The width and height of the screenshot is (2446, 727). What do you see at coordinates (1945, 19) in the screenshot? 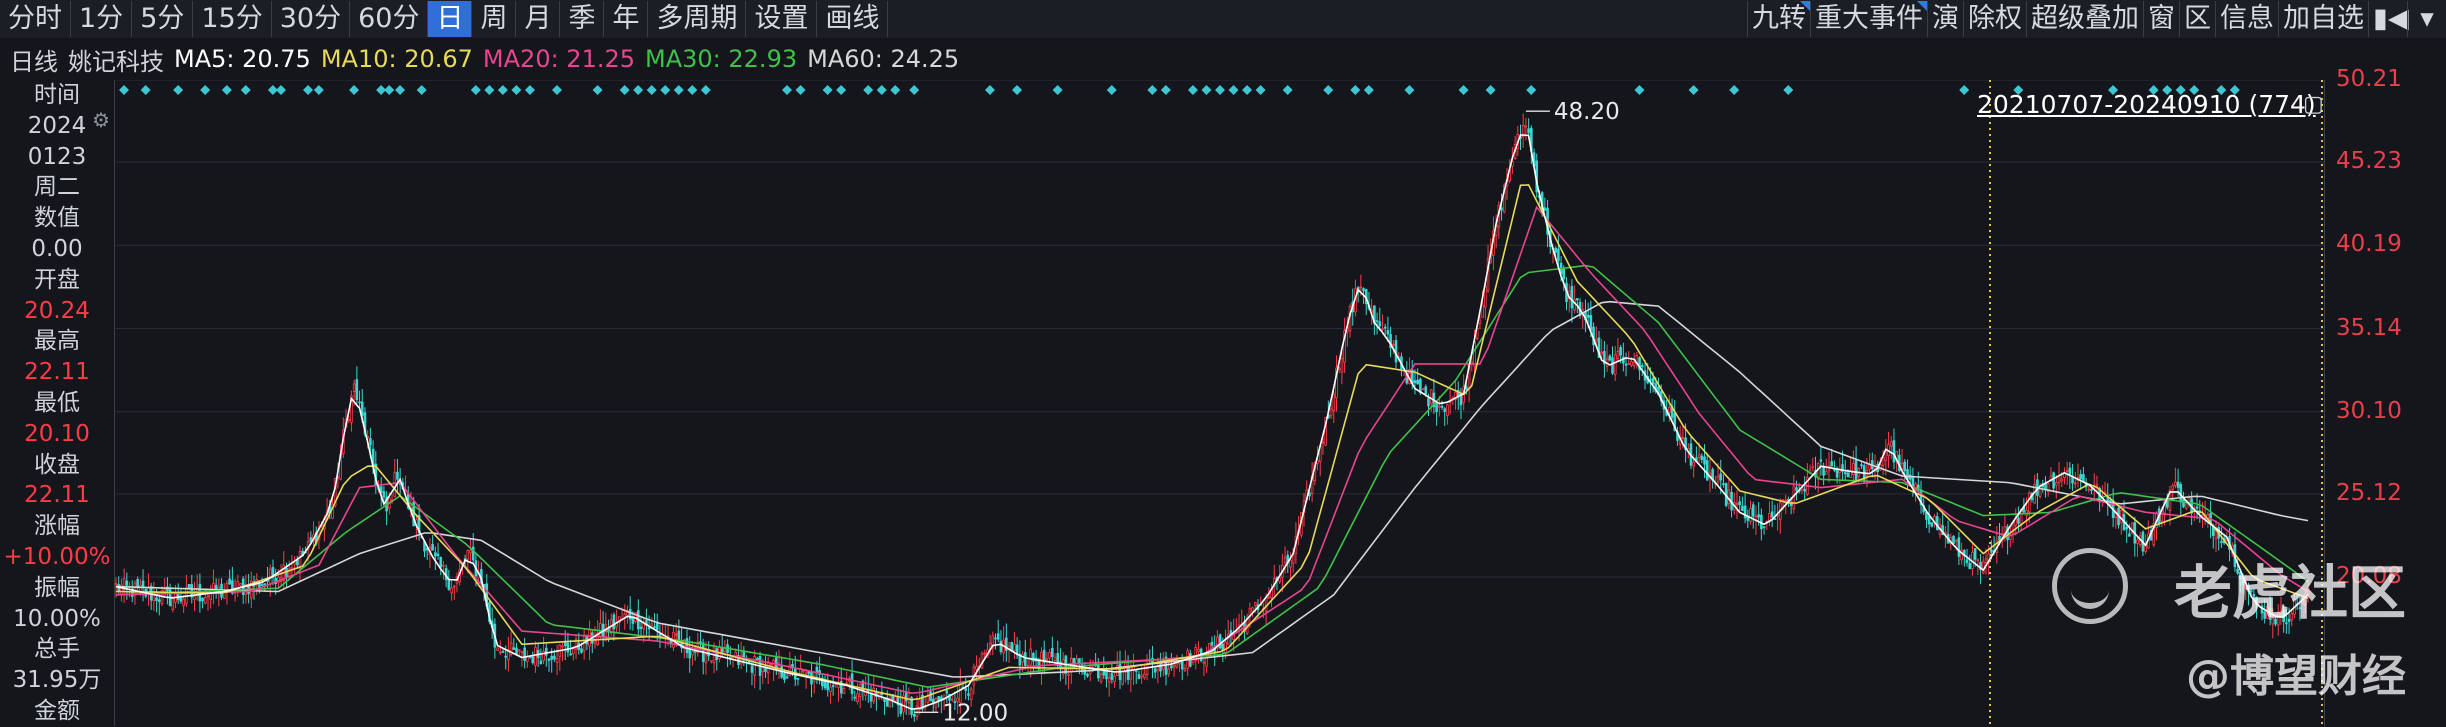
I see `tool-2: 演` at bounding box center [1945, 19].